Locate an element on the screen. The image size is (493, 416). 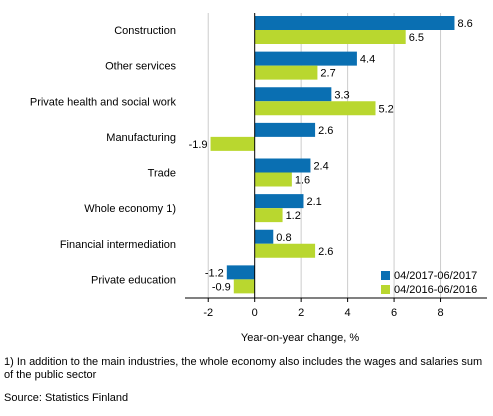
category-label: Construction is located at coordinates (145, 31).